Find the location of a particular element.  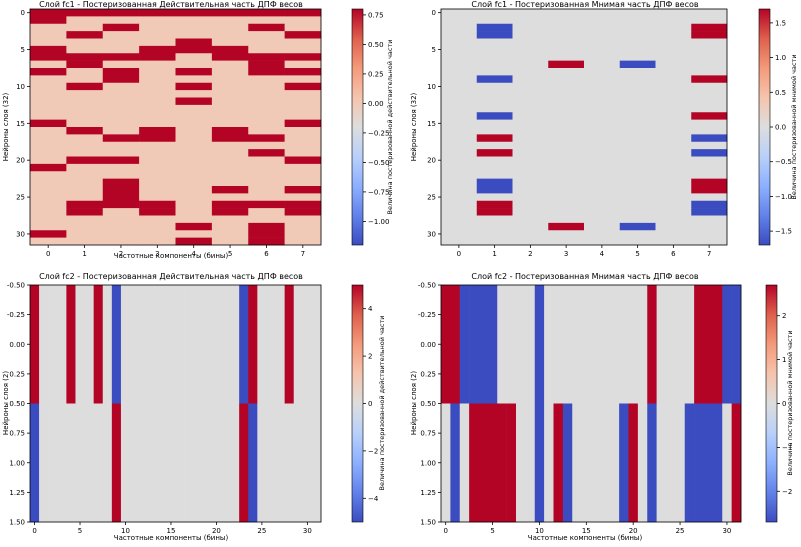

y-tick-label: 15 is located at coordinates (431, 124).